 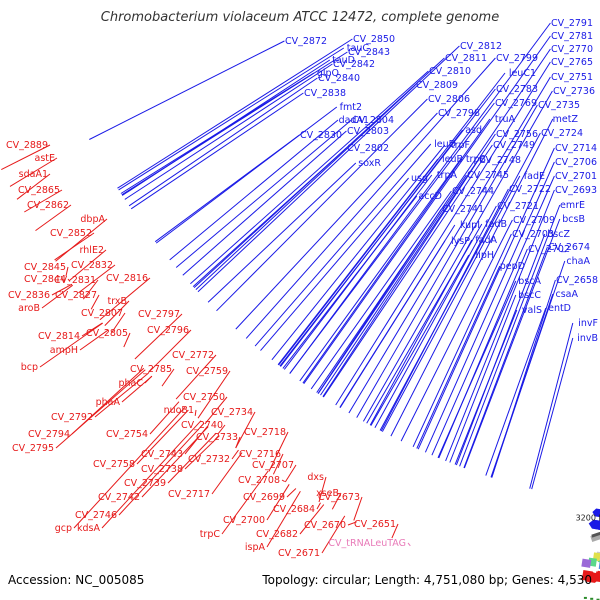 What do you see at coordinates (162, 469) in the screenshot?
I see `gene-label-reverse: CV_2738` at bounding box center [162, 469].